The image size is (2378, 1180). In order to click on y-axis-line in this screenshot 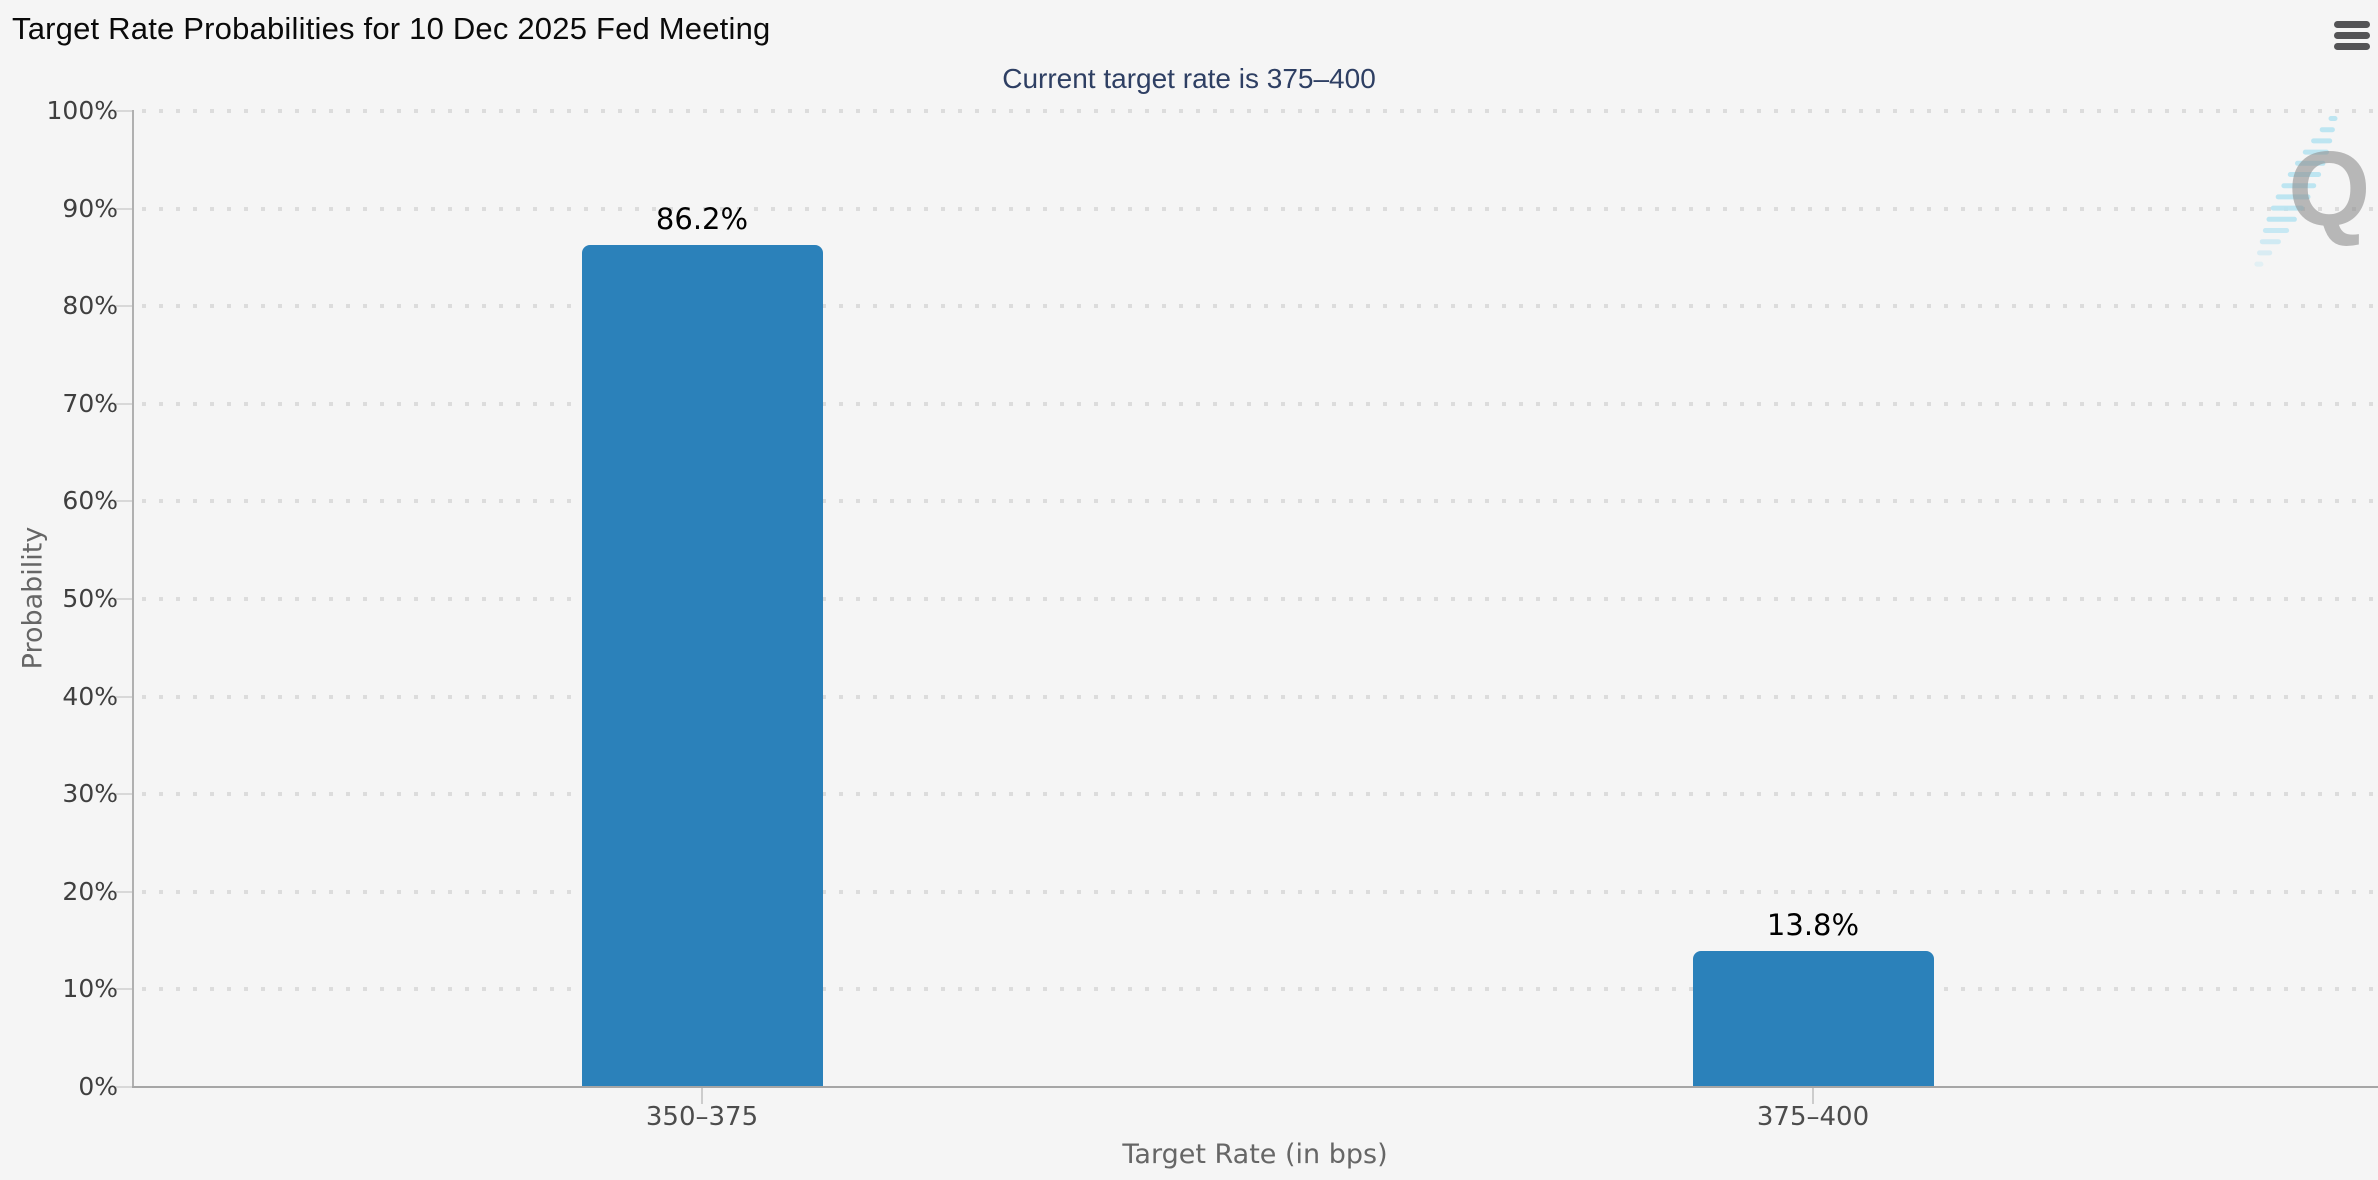, I will do `click(133, 598)`.